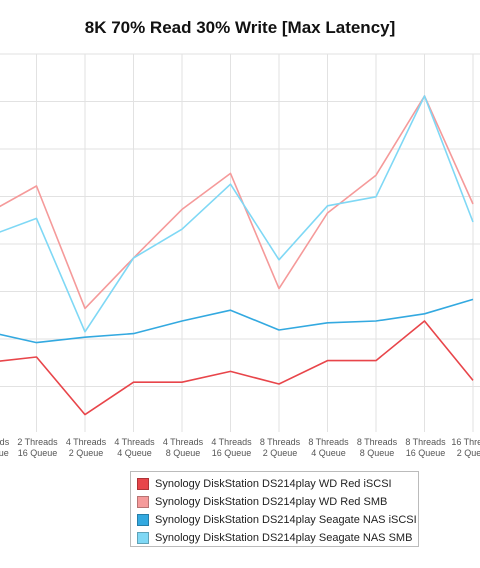  Describe the element at coordinates (183, 447) in the screenshot. I see `x-tick-label: 4 Threads 8 Queue` at that location.